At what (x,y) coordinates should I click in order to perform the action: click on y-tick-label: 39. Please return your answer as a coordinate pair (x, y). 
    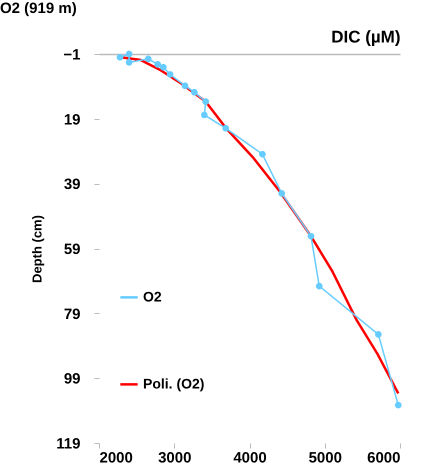
    Looking at the image, I should click on (72, 185).